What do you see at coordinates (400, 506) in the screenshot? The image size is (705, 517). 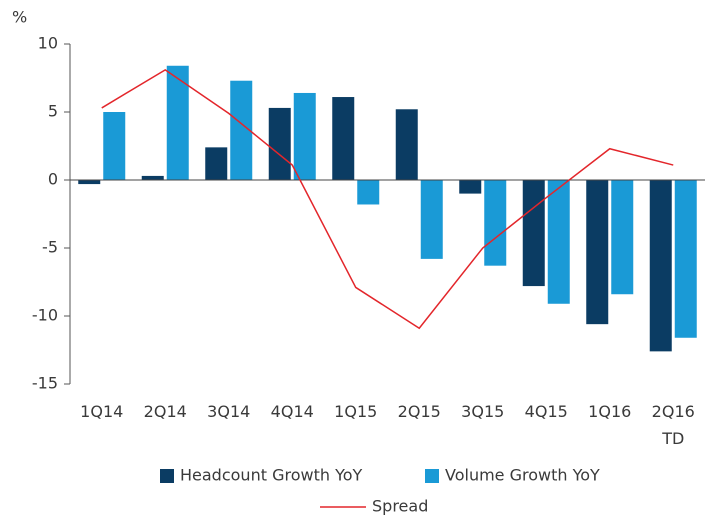 I see `legend-label: Spread` at bounding box center [400, 506].